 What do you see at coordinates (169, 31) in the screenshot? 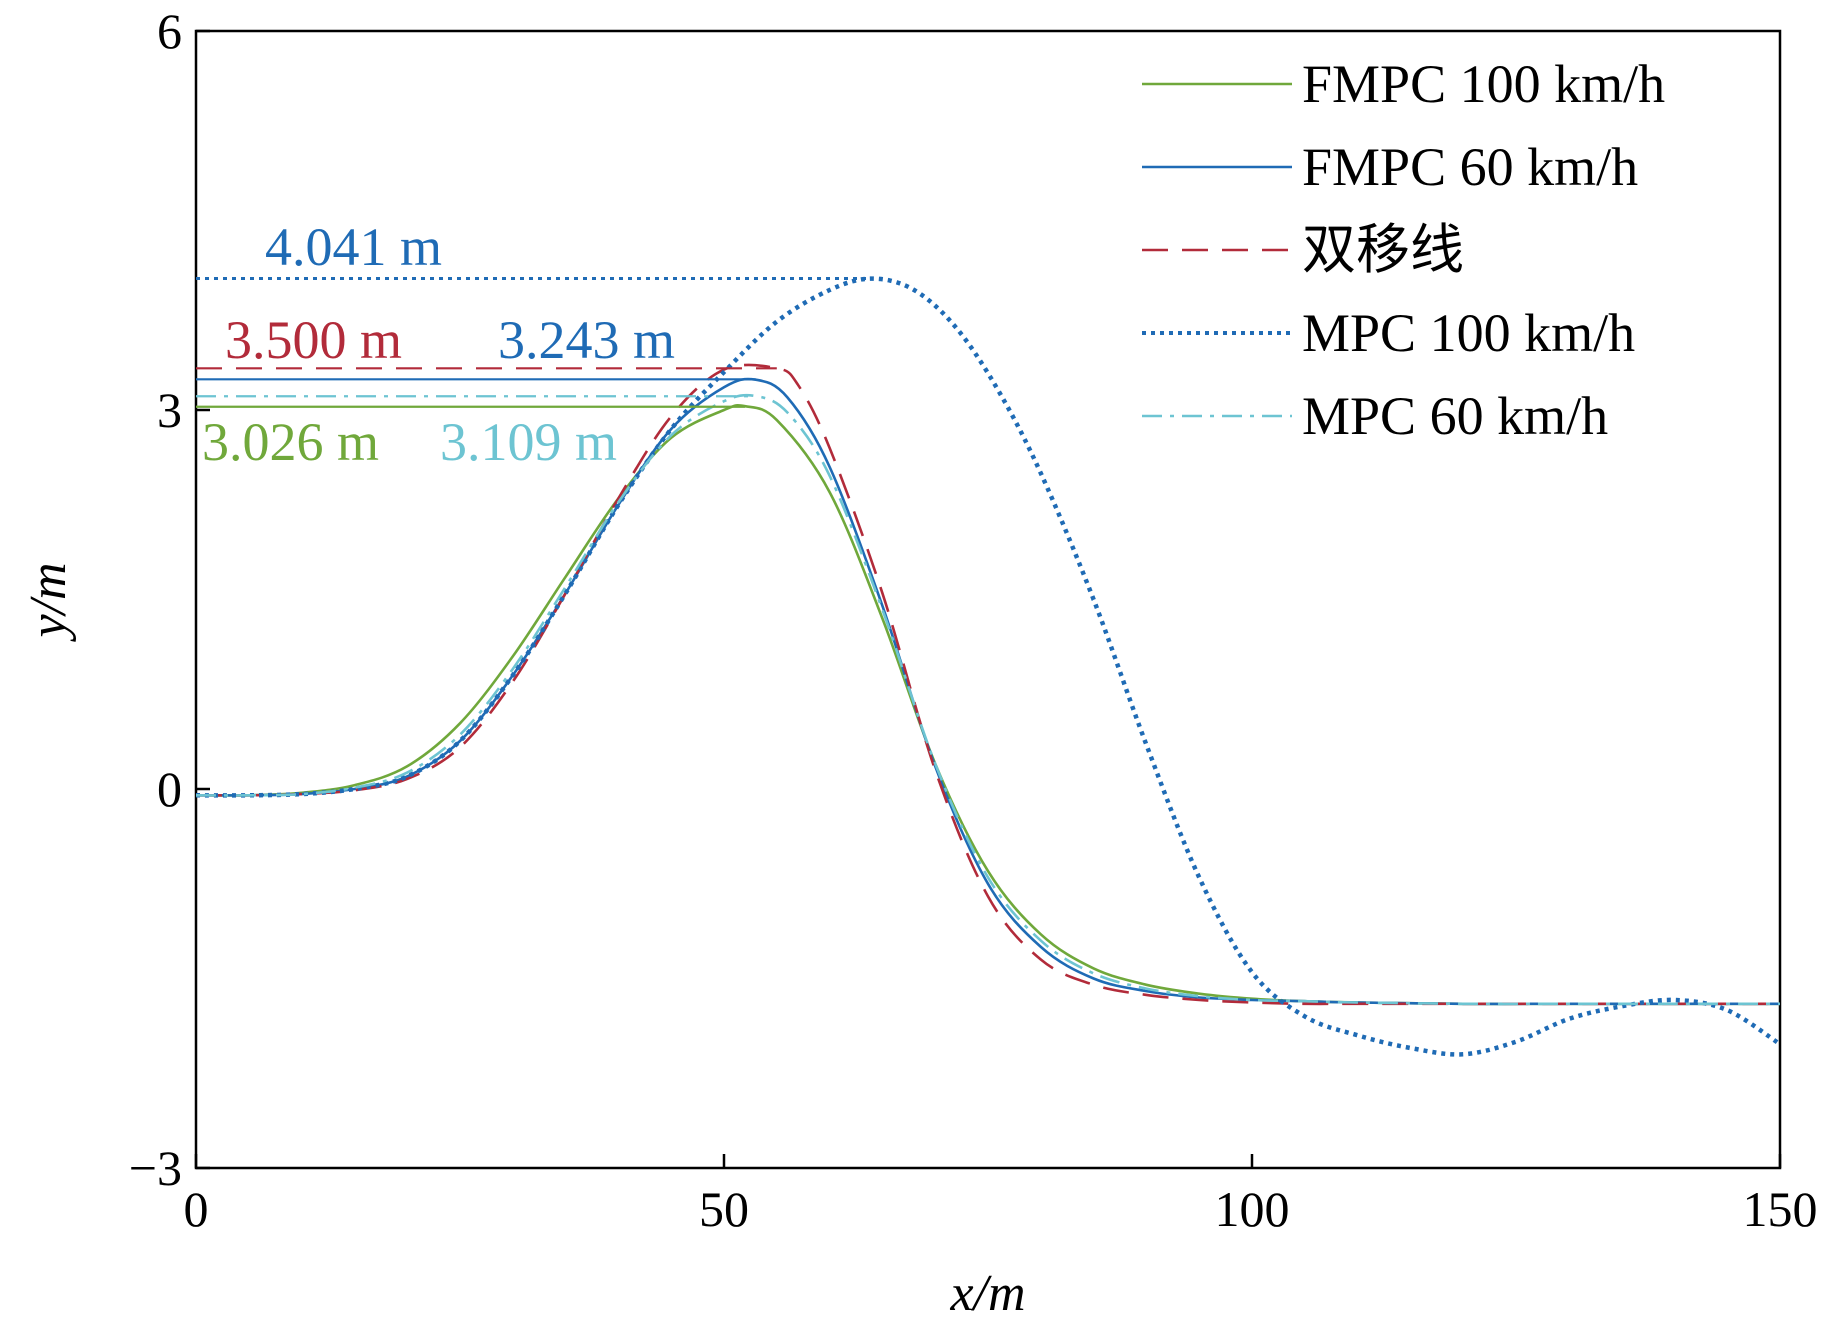
I see `y-tick-label: 6` at bounding box center [169, 31].